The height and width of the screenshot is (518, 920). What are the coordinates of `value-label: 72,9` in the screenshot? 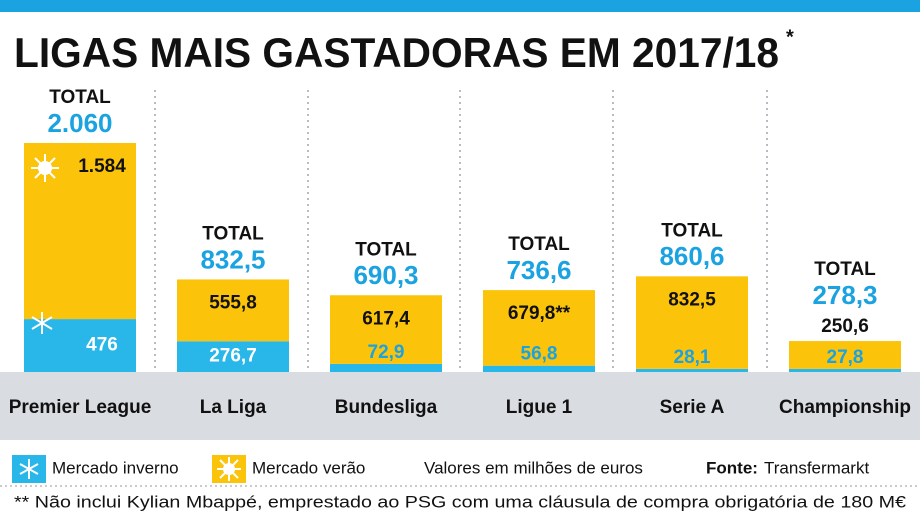 It's located at (386, 352).